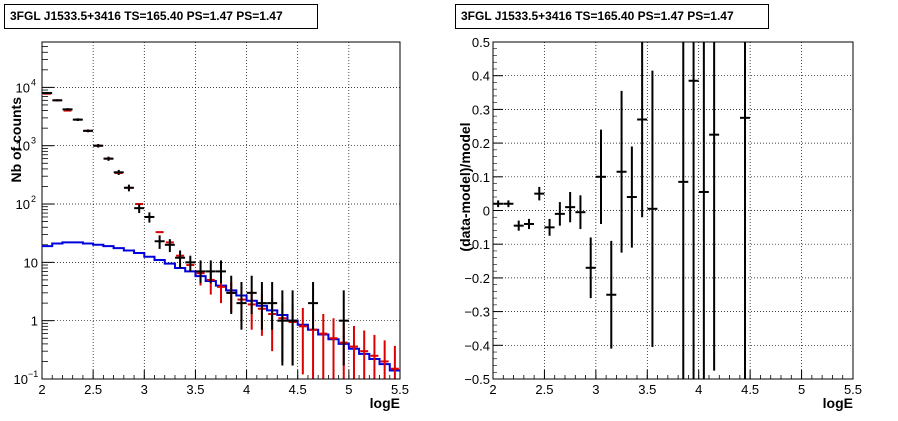 Image resolution: width=898 pixels, height=421 pixels. Describe the element at coordinates (595, 389) in the screenshot. I see `residuals-x-tick-label: 3` at that location.